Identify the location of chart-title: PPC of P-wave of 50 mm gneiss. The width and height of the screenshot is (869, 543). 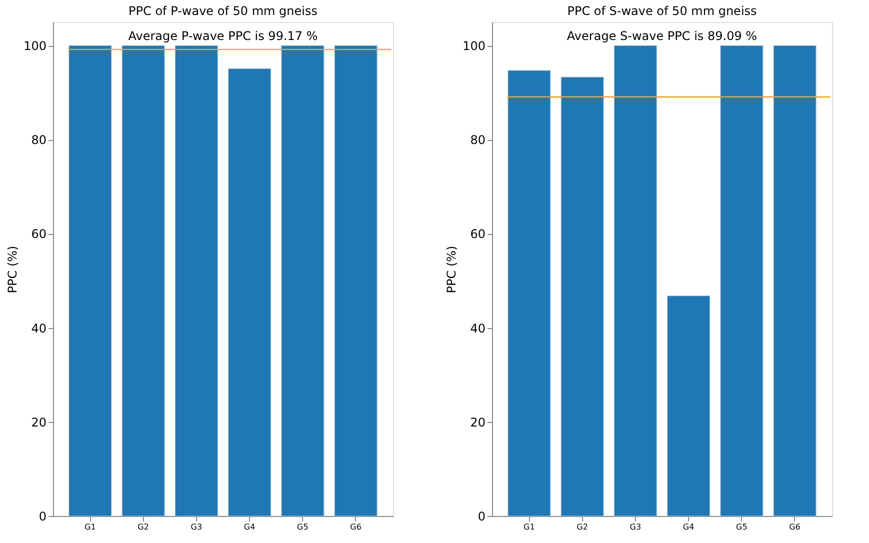
(223, 11).